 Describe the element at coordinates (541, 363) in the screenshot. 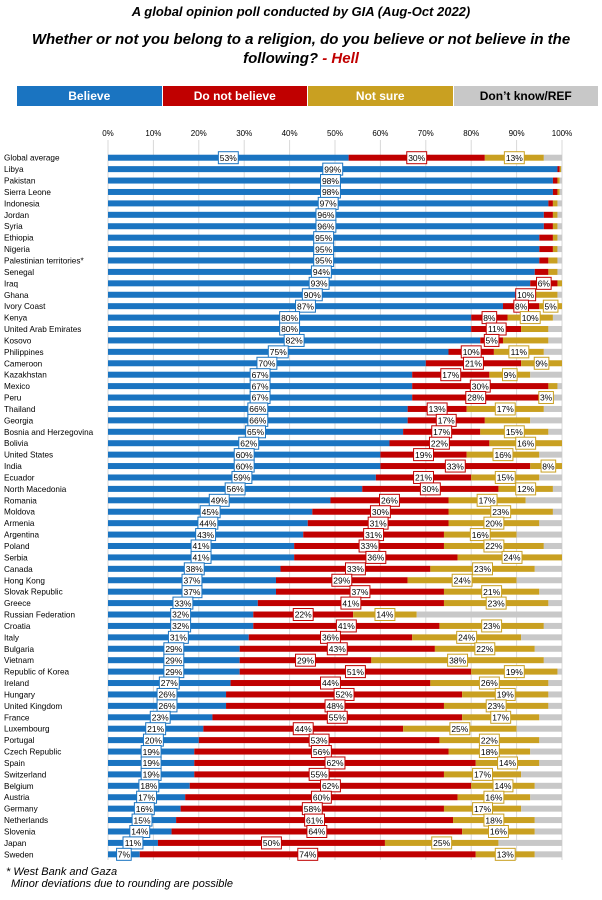

I see `data-label: 9%` at that location.